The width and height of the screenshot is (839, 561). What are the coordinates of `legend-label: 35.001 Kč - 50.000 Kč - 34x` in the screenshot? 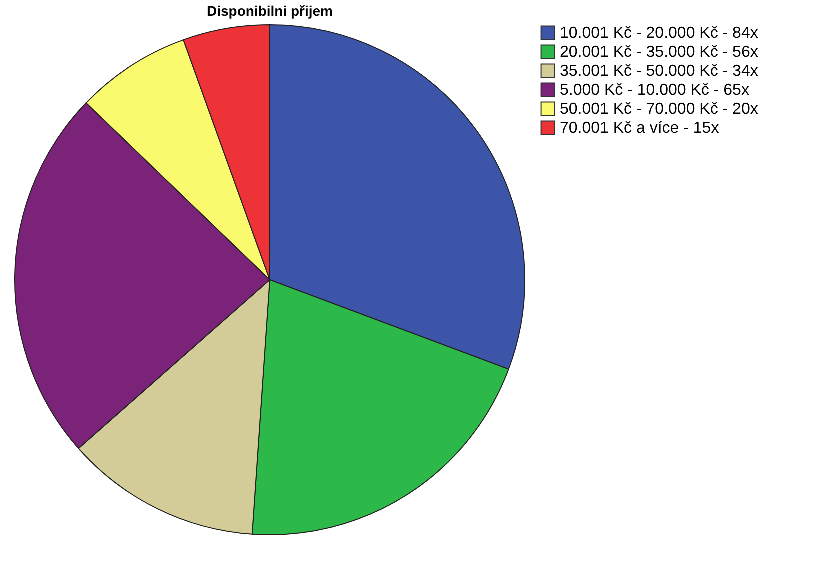 It's located at (659, 71).